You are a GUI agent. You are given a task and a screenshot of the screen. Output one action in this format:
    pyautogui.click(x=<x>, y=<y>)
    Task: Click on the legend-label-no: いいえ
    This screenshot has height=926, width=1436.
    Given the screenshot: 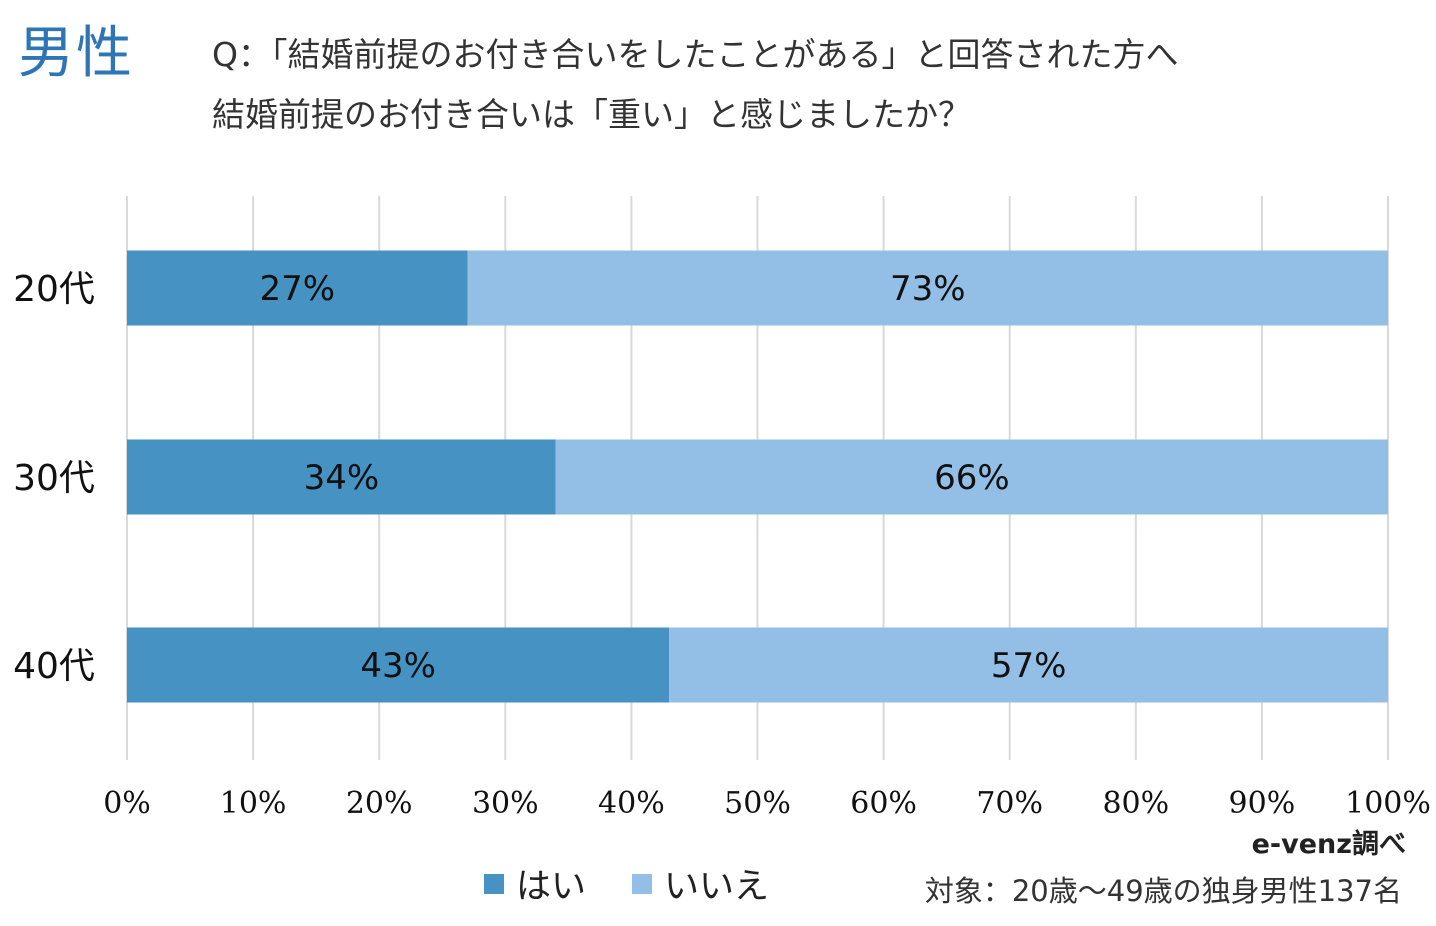 What is the action you would take?
    pyautogui.click(x=717, y=887)
    